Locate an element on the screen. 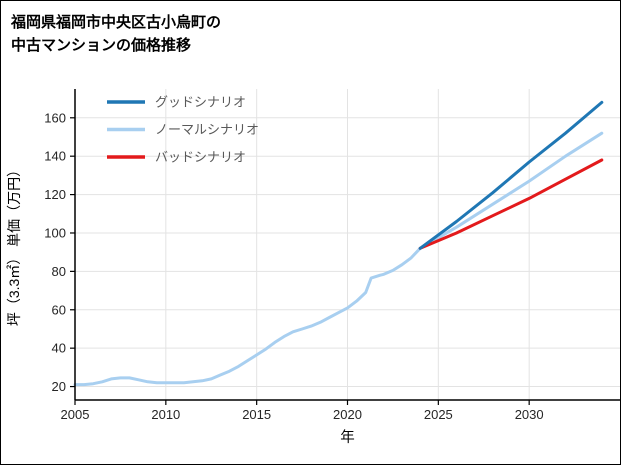 This screenshot has width=621, height=465. y-axis-title: 坪（3.3㎡） 単価（万円） is located at coordinates (14, 244).